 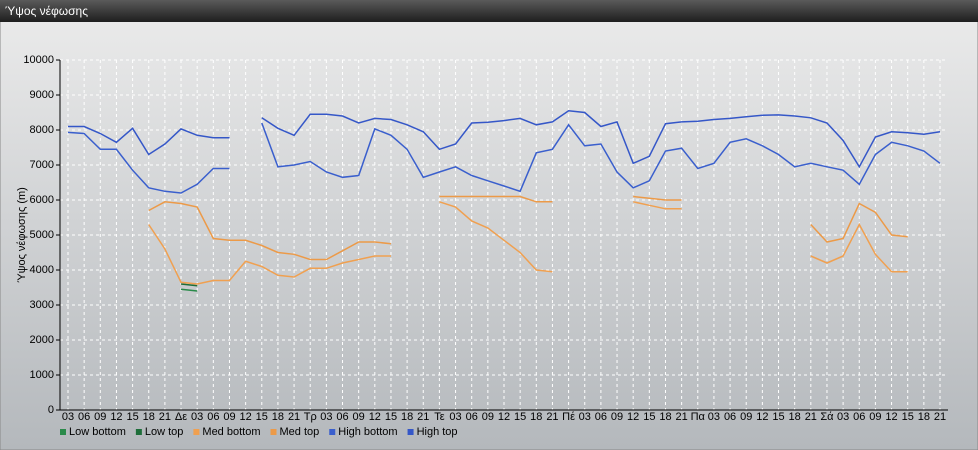 What do you see at coordinates (42, 375) in the screenshot?
I see `y-tick-label: 1000` at bounding box center [42, 375].